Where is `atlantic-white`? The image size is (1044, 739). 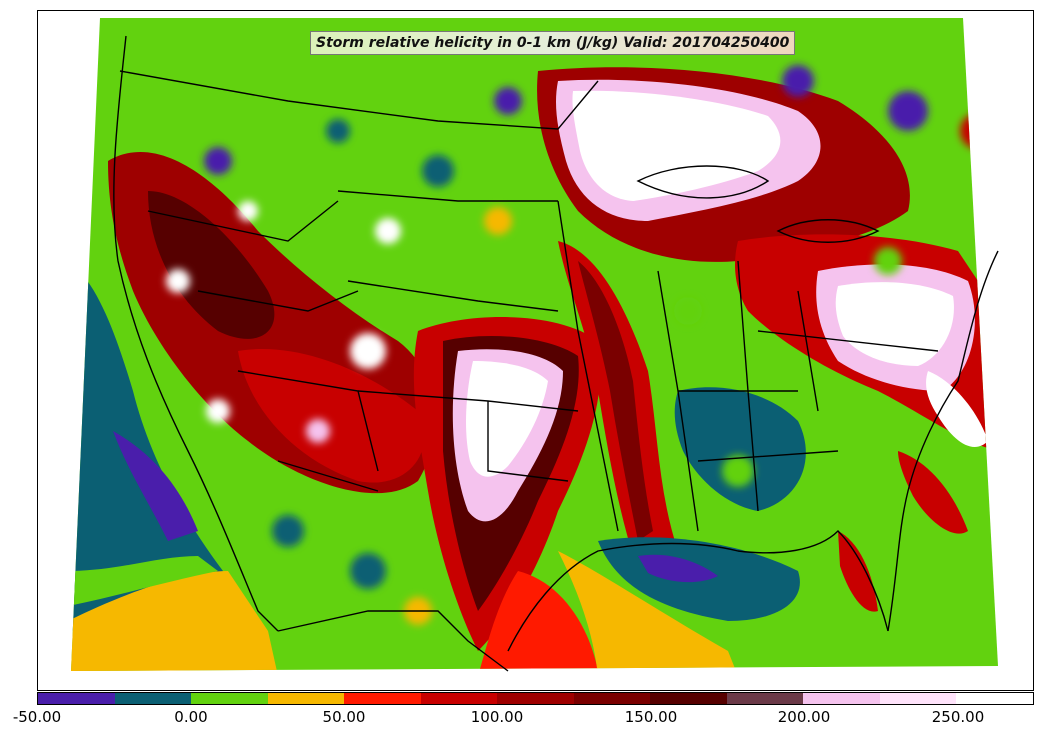 atlantic-white is located at coordinates (957, 409).